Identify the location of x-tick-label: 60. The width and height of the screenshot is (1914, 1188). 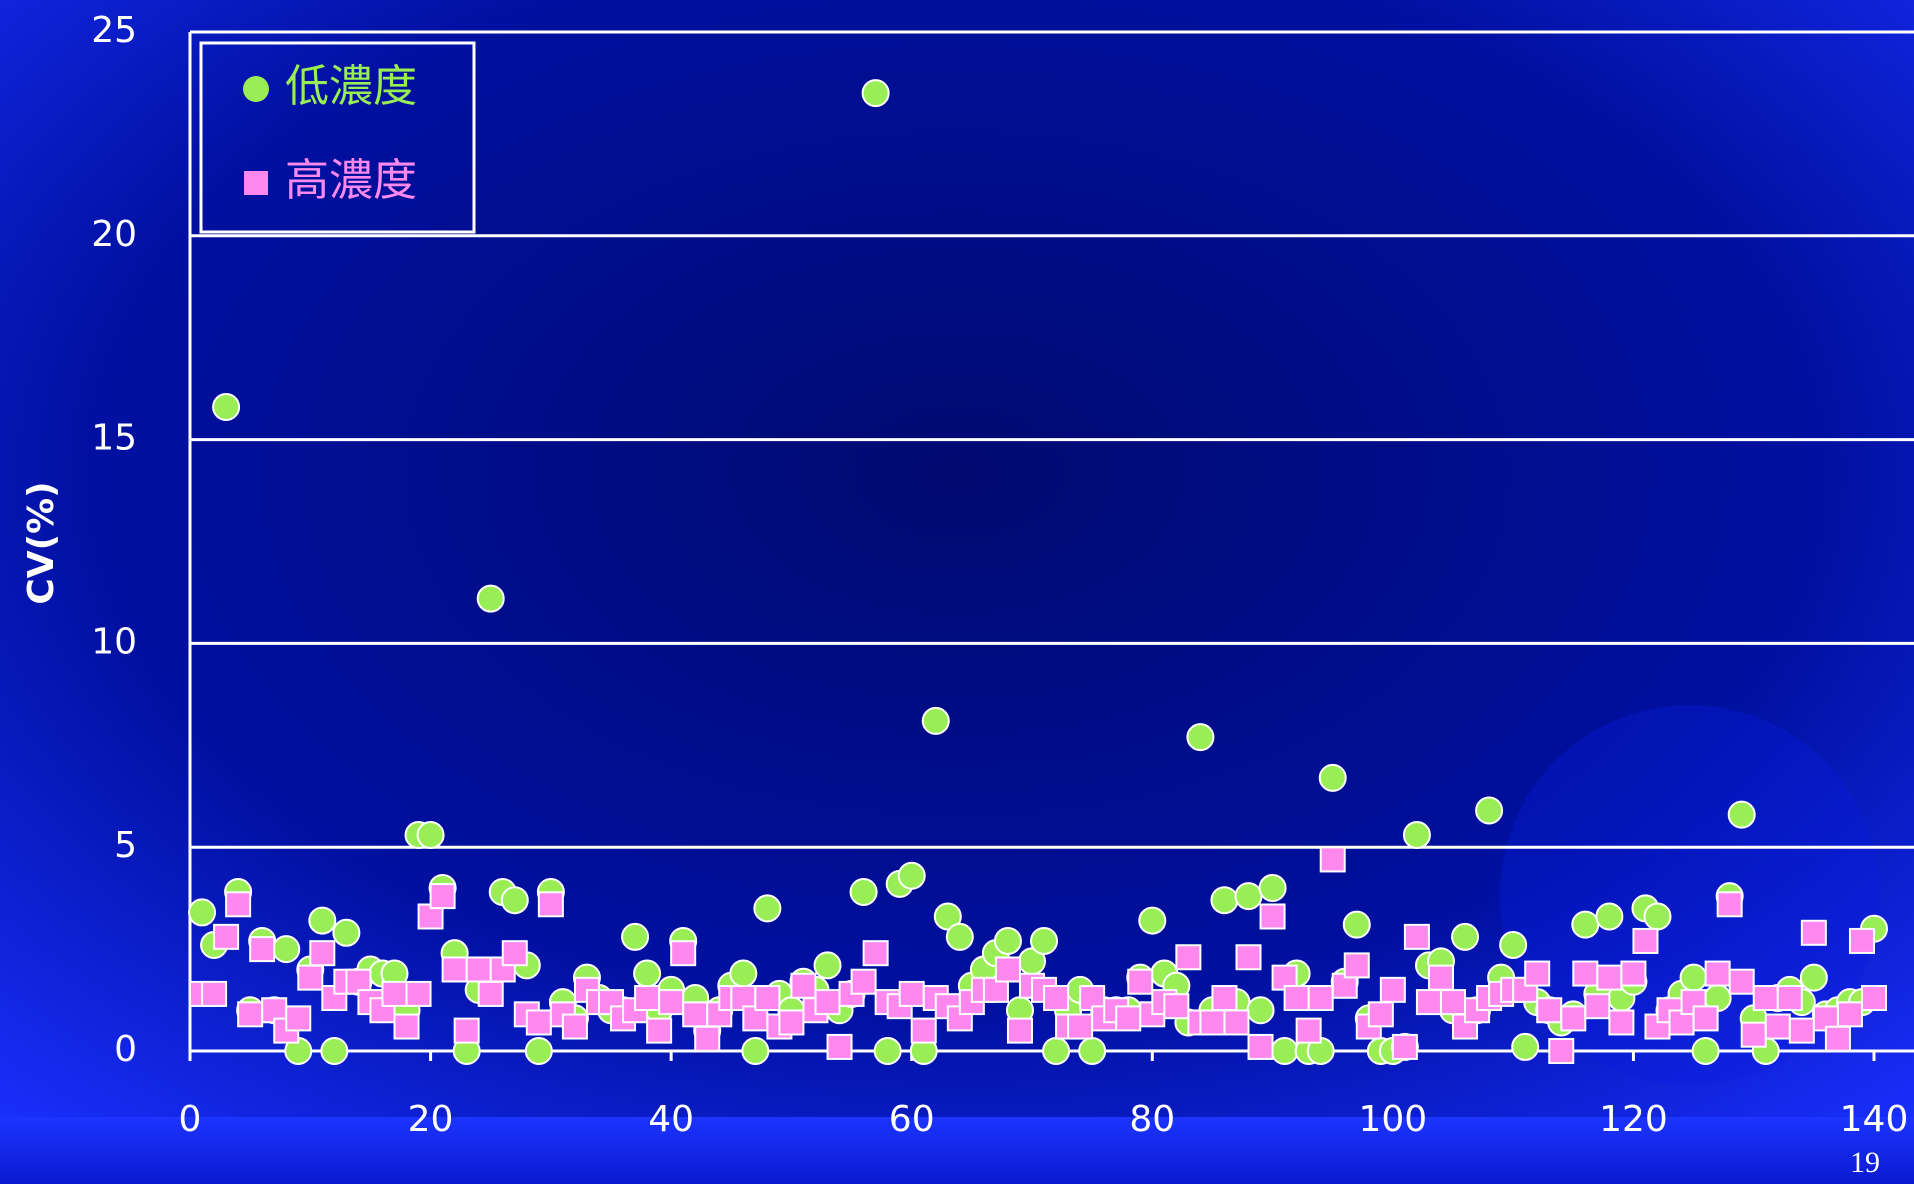
(912, 1119).